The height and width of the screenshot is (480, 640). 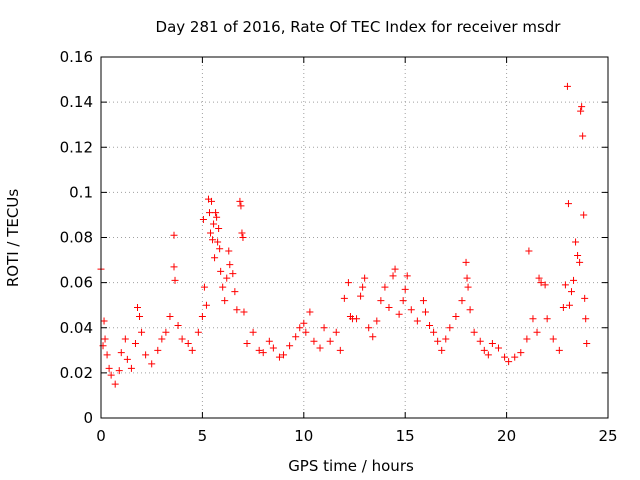 What do you see at coordinates (101, 436) in the screenshot?
I see `x-tick-label: 0` at bounding box center [101, 436].